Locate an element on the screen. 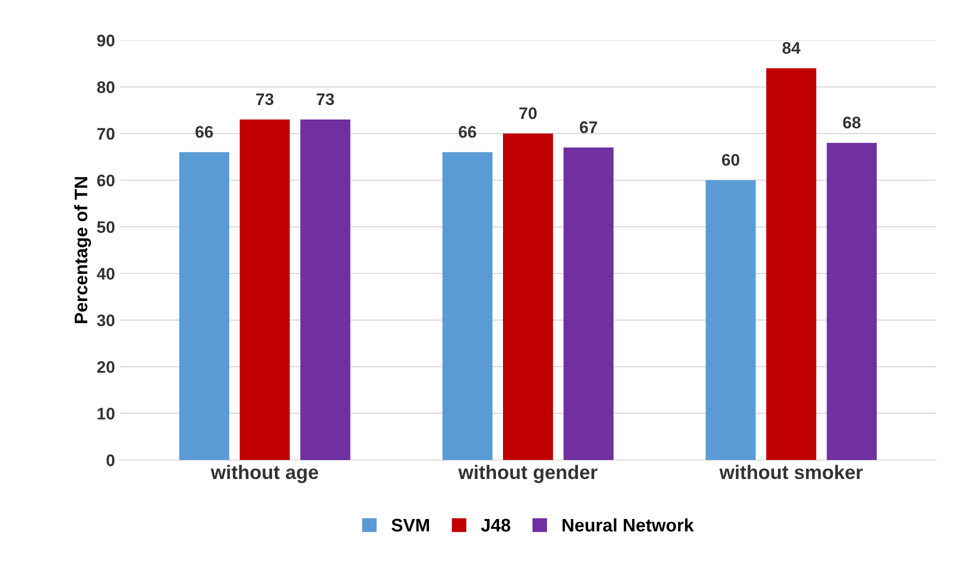 This screenshot has height=575, width=960. y-tick-label: 60 is located at coordinates (105, 180).